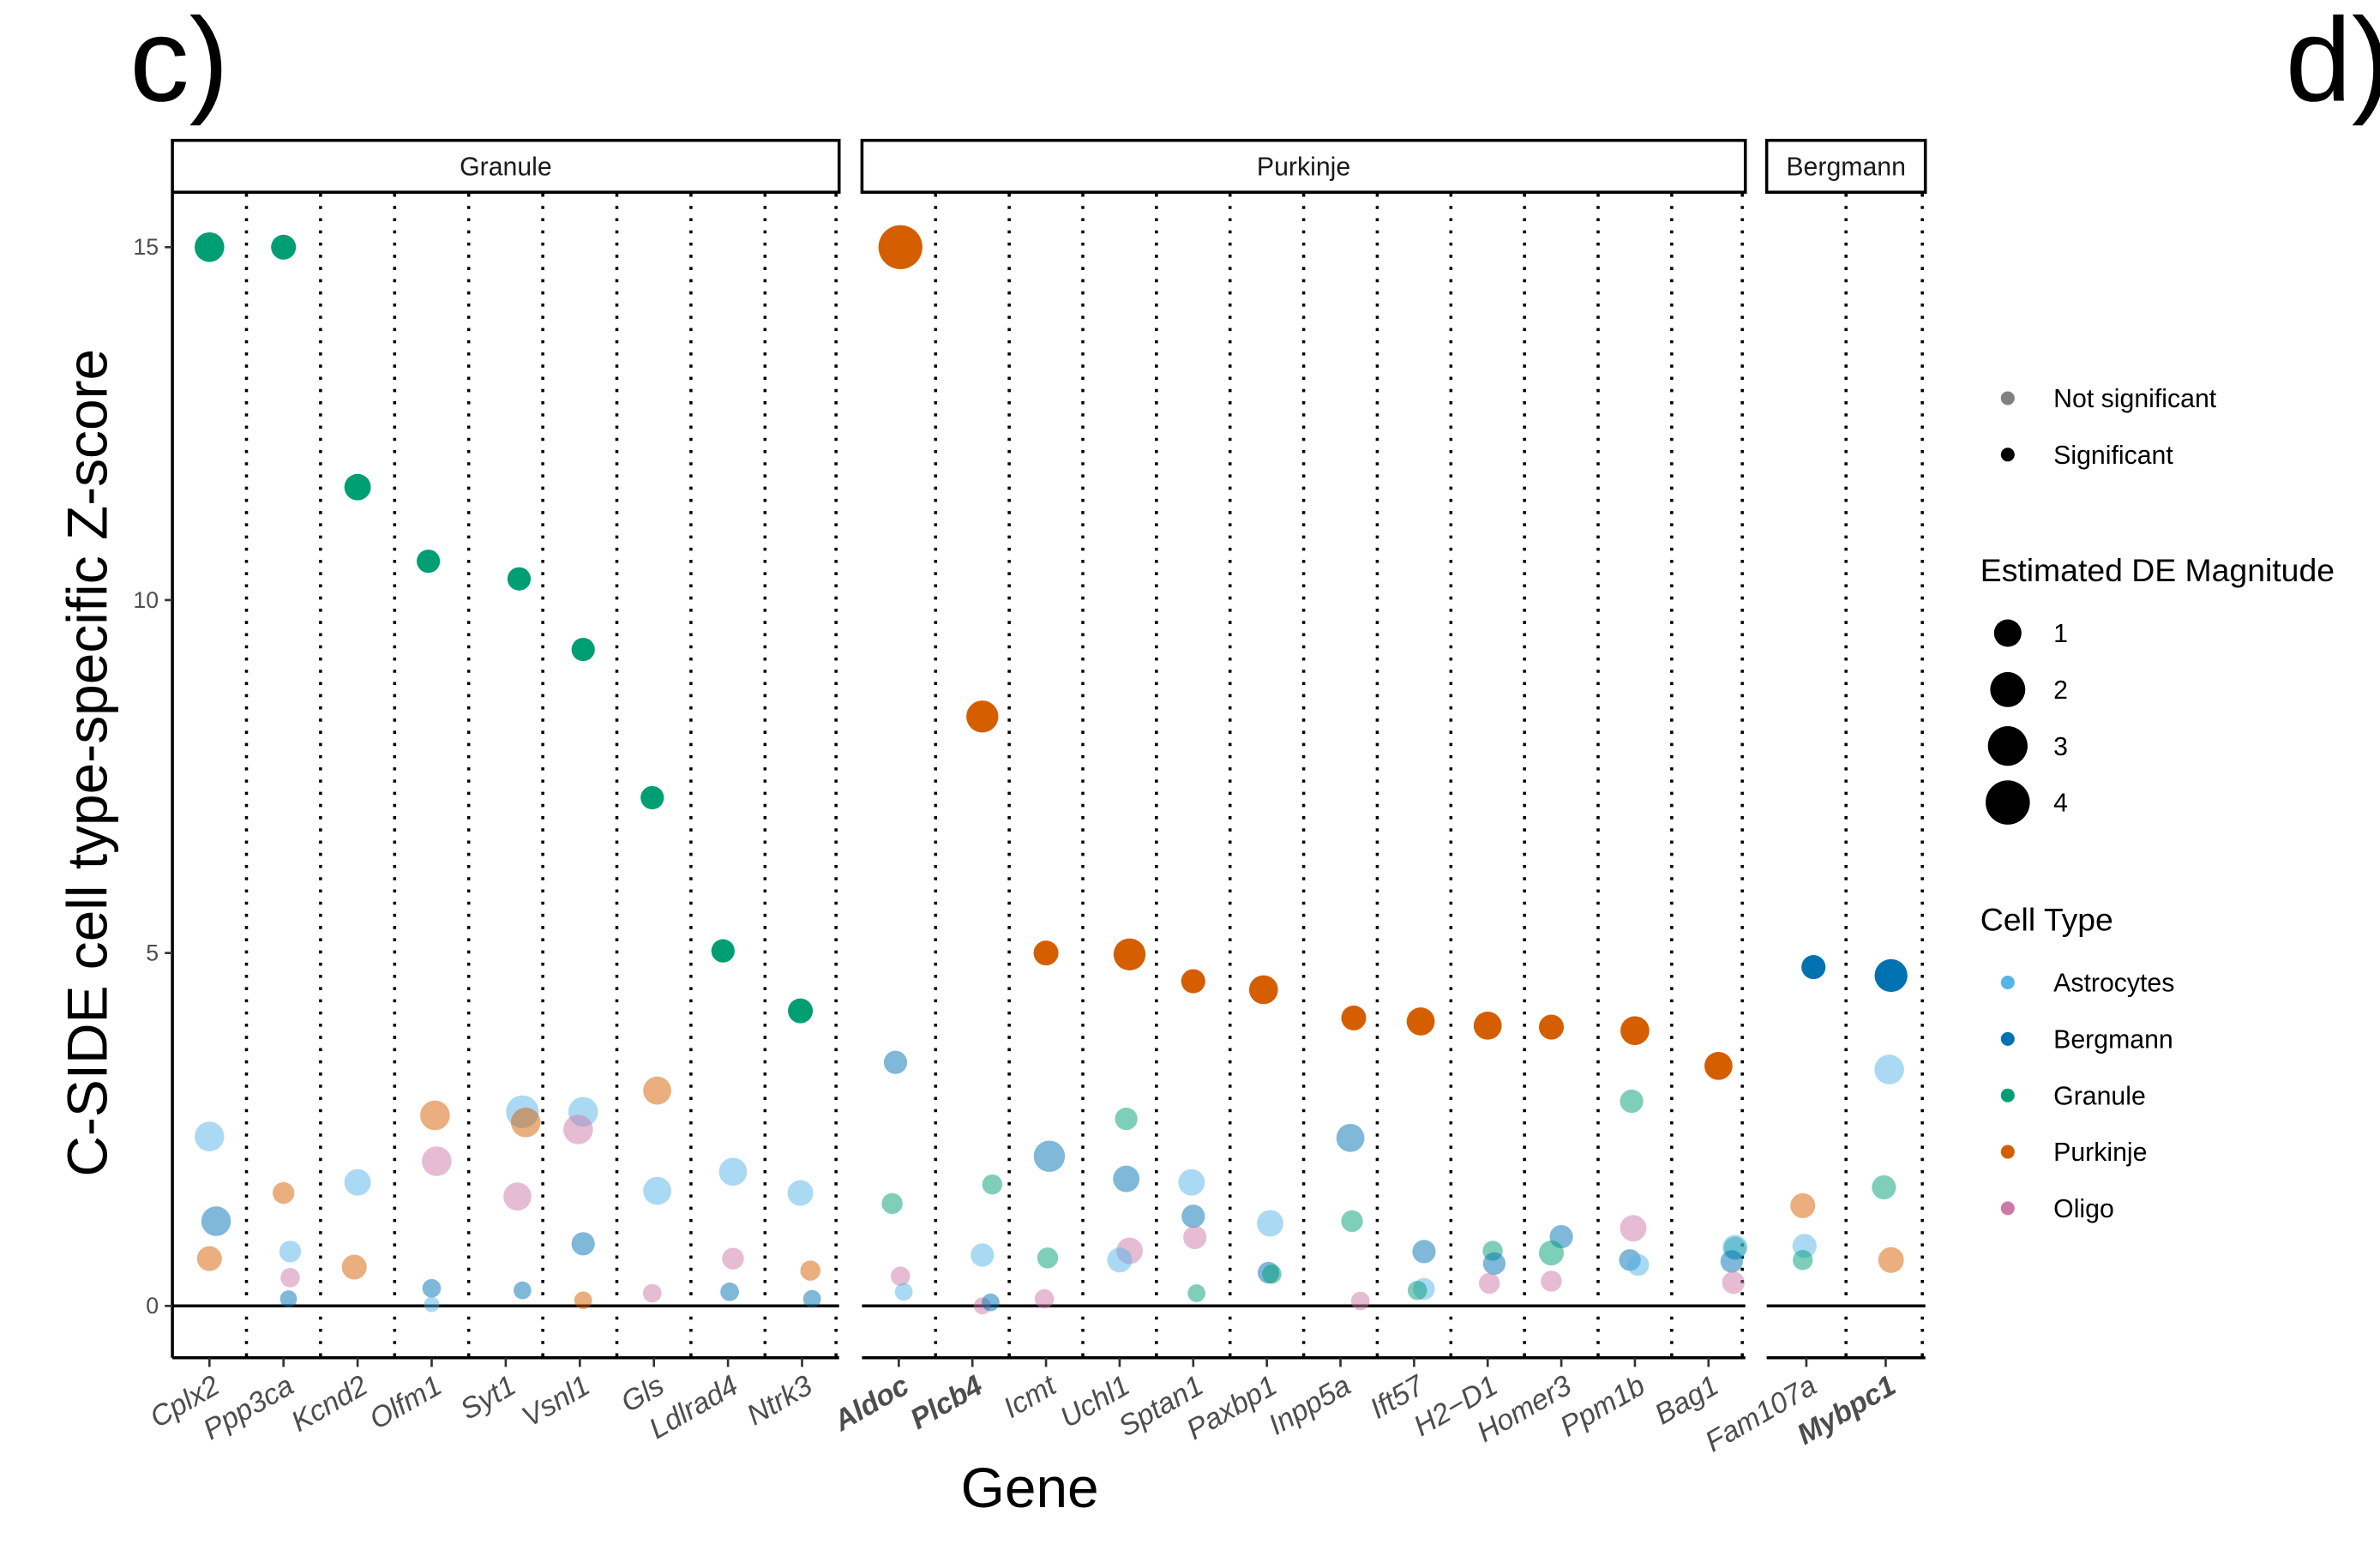  Describe the element at coordinates (2100, 1152) in the screenshot. I see `legend-label-purkinje: Purkinje` at that location.